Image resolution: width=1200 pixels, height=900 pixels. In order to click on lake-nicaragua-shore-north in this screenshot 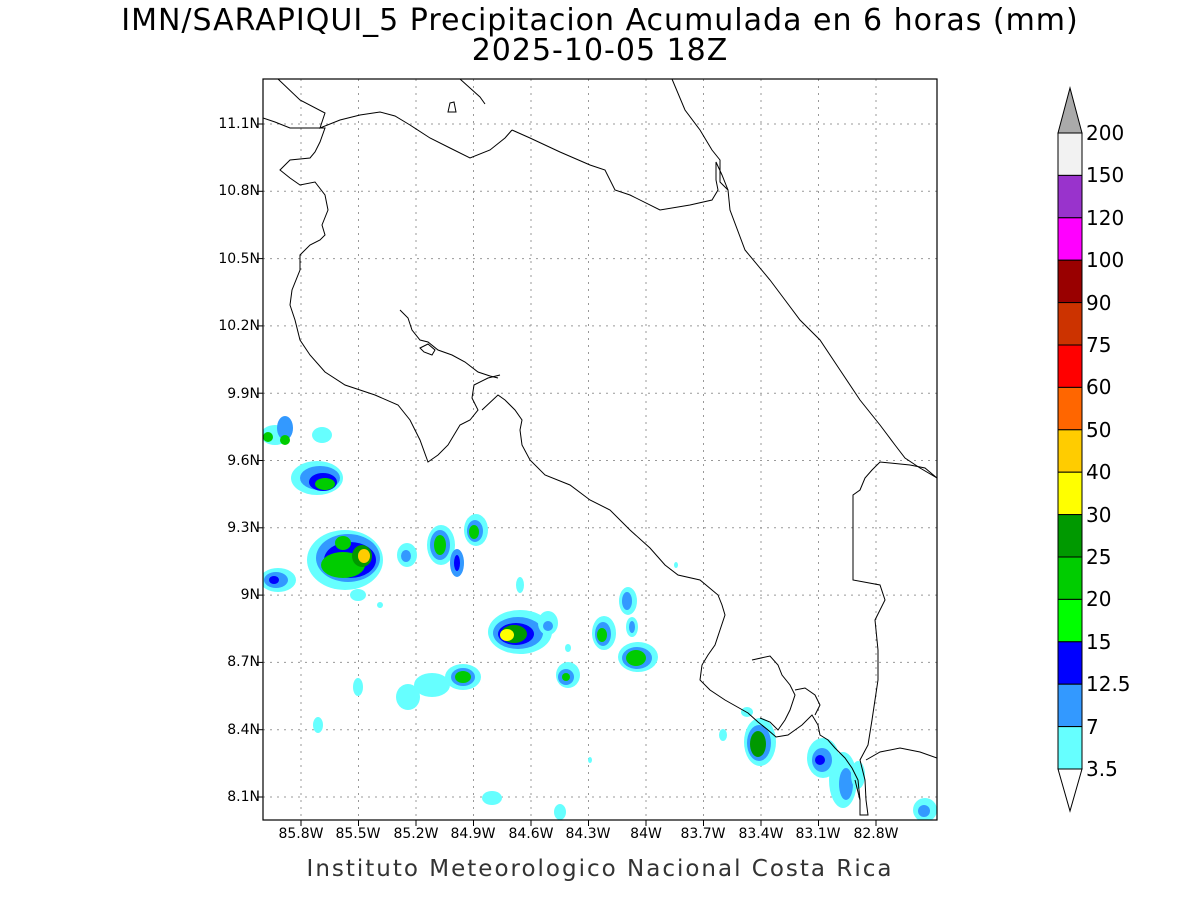, I will do `click(472, 92)`.